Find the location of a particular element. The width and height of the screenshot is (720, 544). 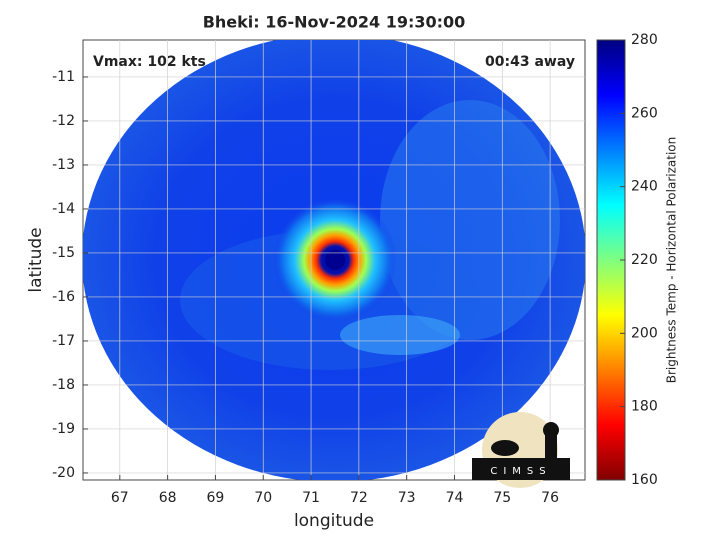

colorbar-tick-label: 160 is located at coordinates (644, 480).